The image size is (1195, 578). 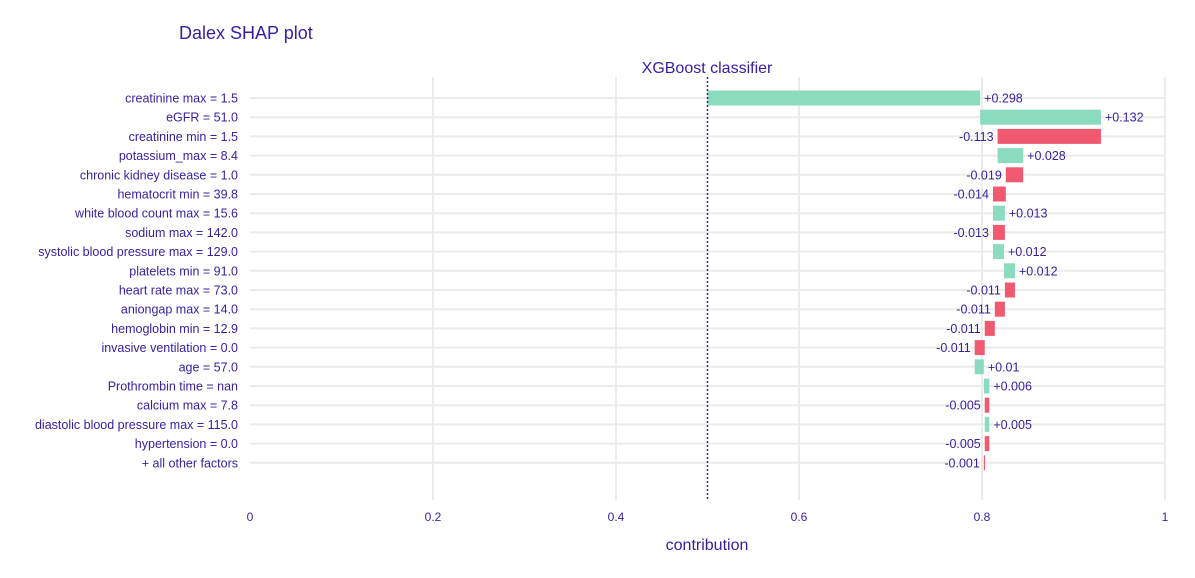 What do you see at coordinates (1046, 156) in the screenshot?
I see `data-label: +0.028` at bounding box center [1046, 156].